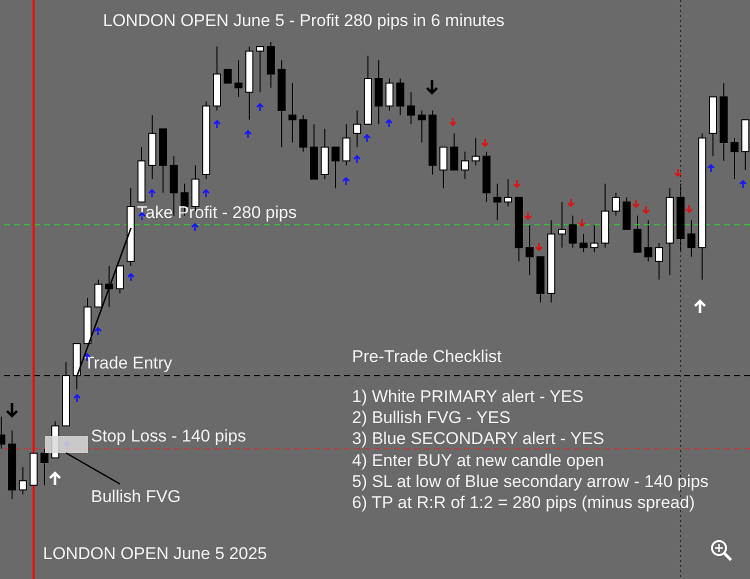  I want to click on ref-line-label: Stop Loss - 140 pips, so click(168, 436).